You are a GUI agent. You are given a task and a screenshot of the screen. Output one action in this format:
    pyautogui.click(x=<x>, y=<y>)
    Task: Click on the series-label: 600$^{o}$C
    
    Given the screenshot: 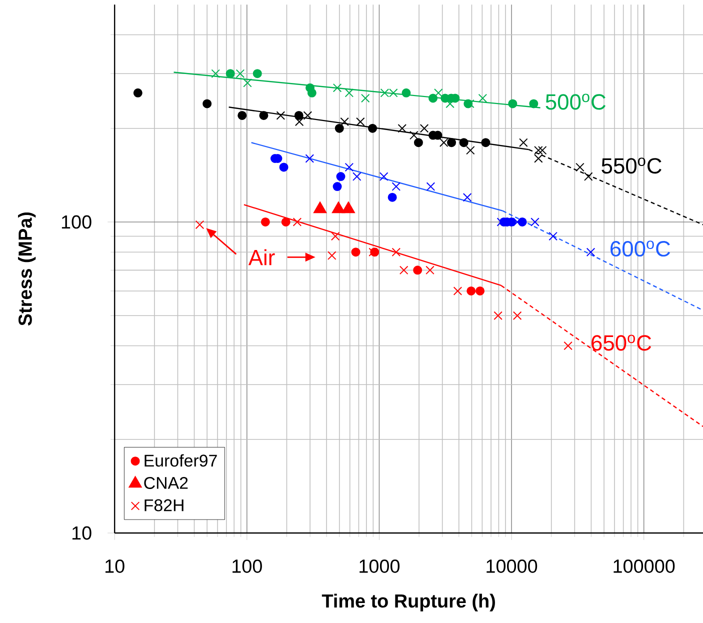 What is the action you would take?
    pyautogui.click(x=640, y=248)
    